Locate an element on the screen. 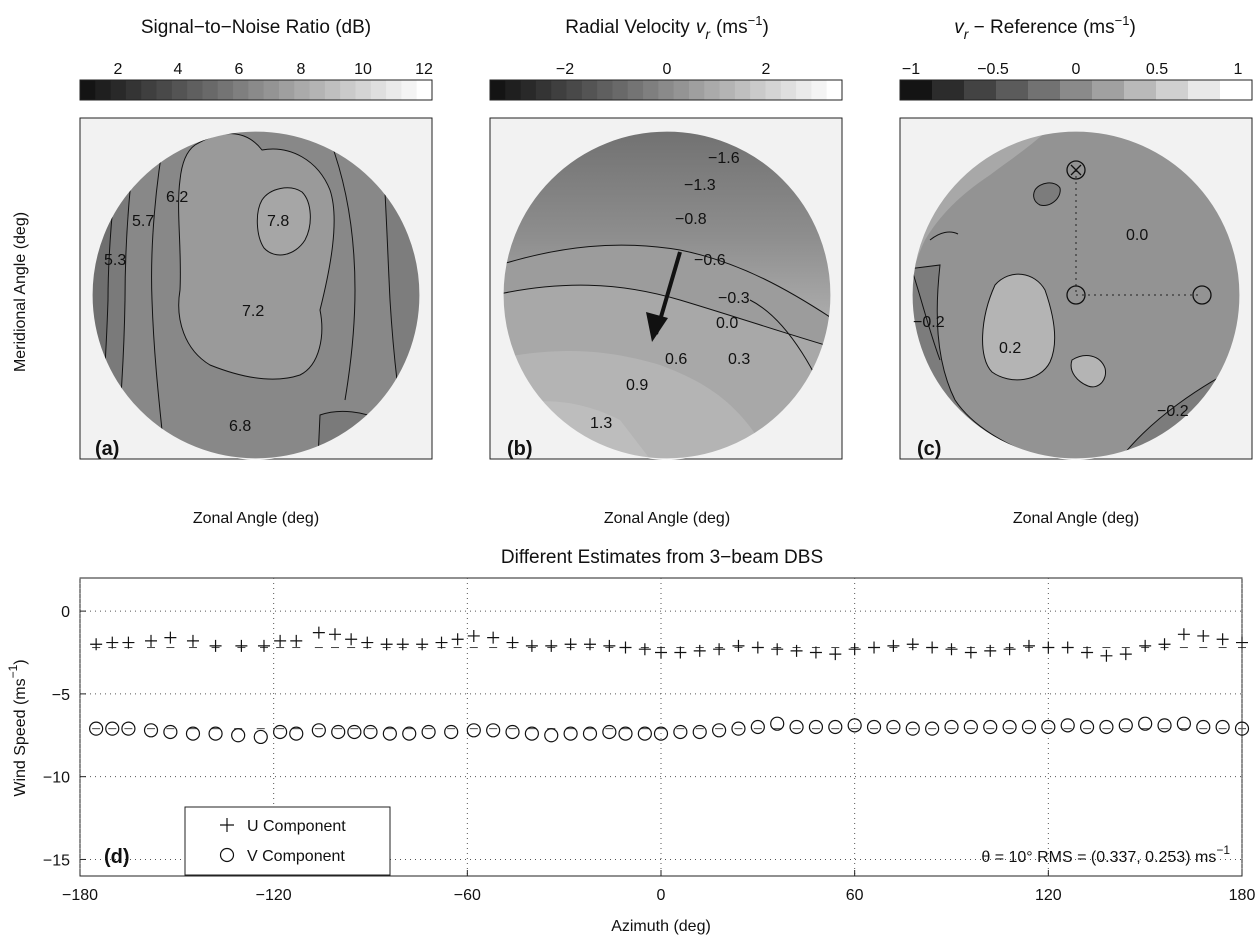 The width and height of the screenshot is (1258, 937). panel-d-legend: U Component V Component is located at coordinates (287, 841).